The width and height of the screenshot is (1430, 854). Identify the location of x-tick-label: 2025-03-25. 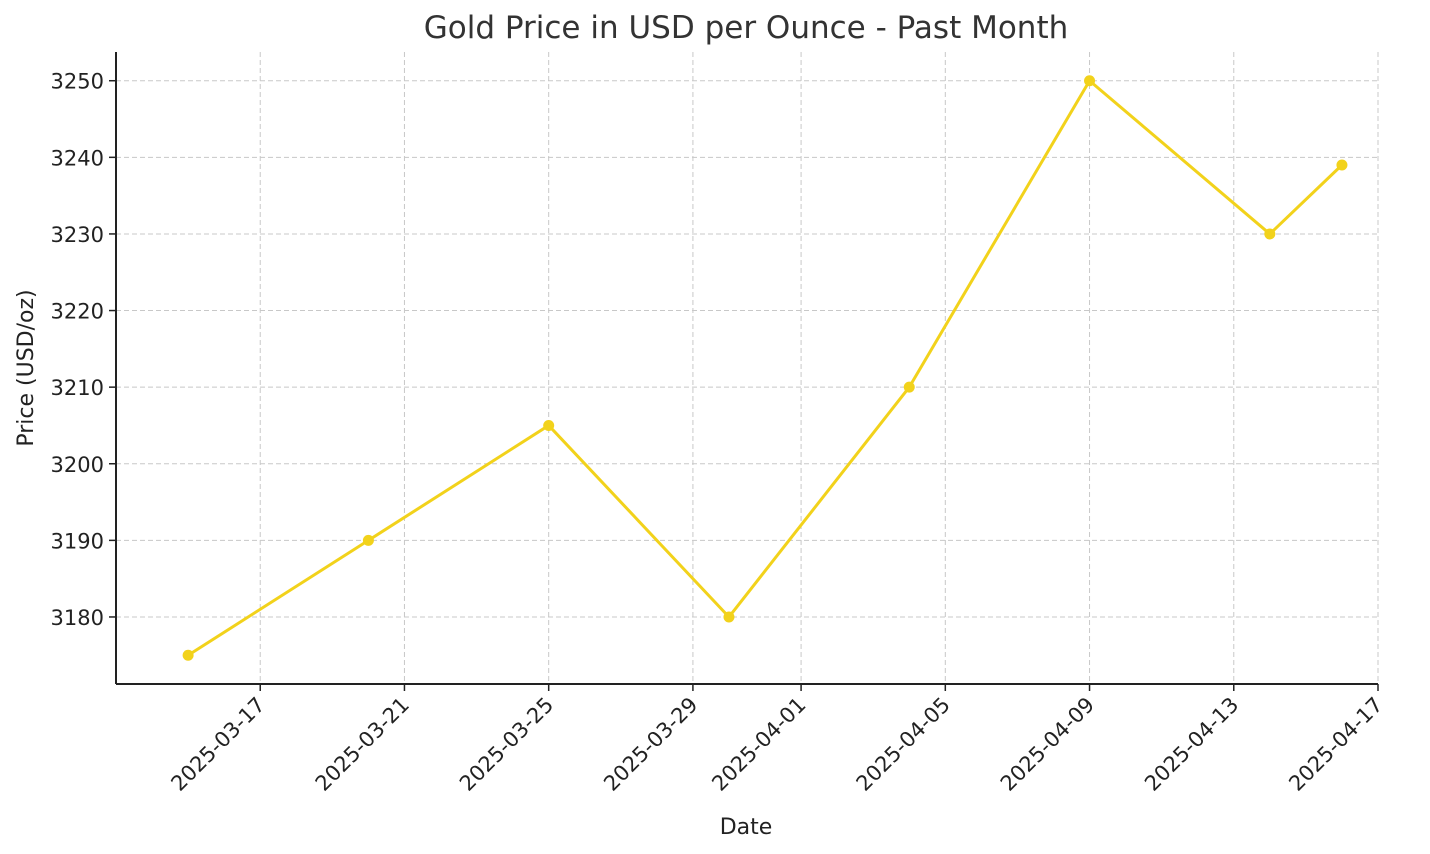
(506, 744).